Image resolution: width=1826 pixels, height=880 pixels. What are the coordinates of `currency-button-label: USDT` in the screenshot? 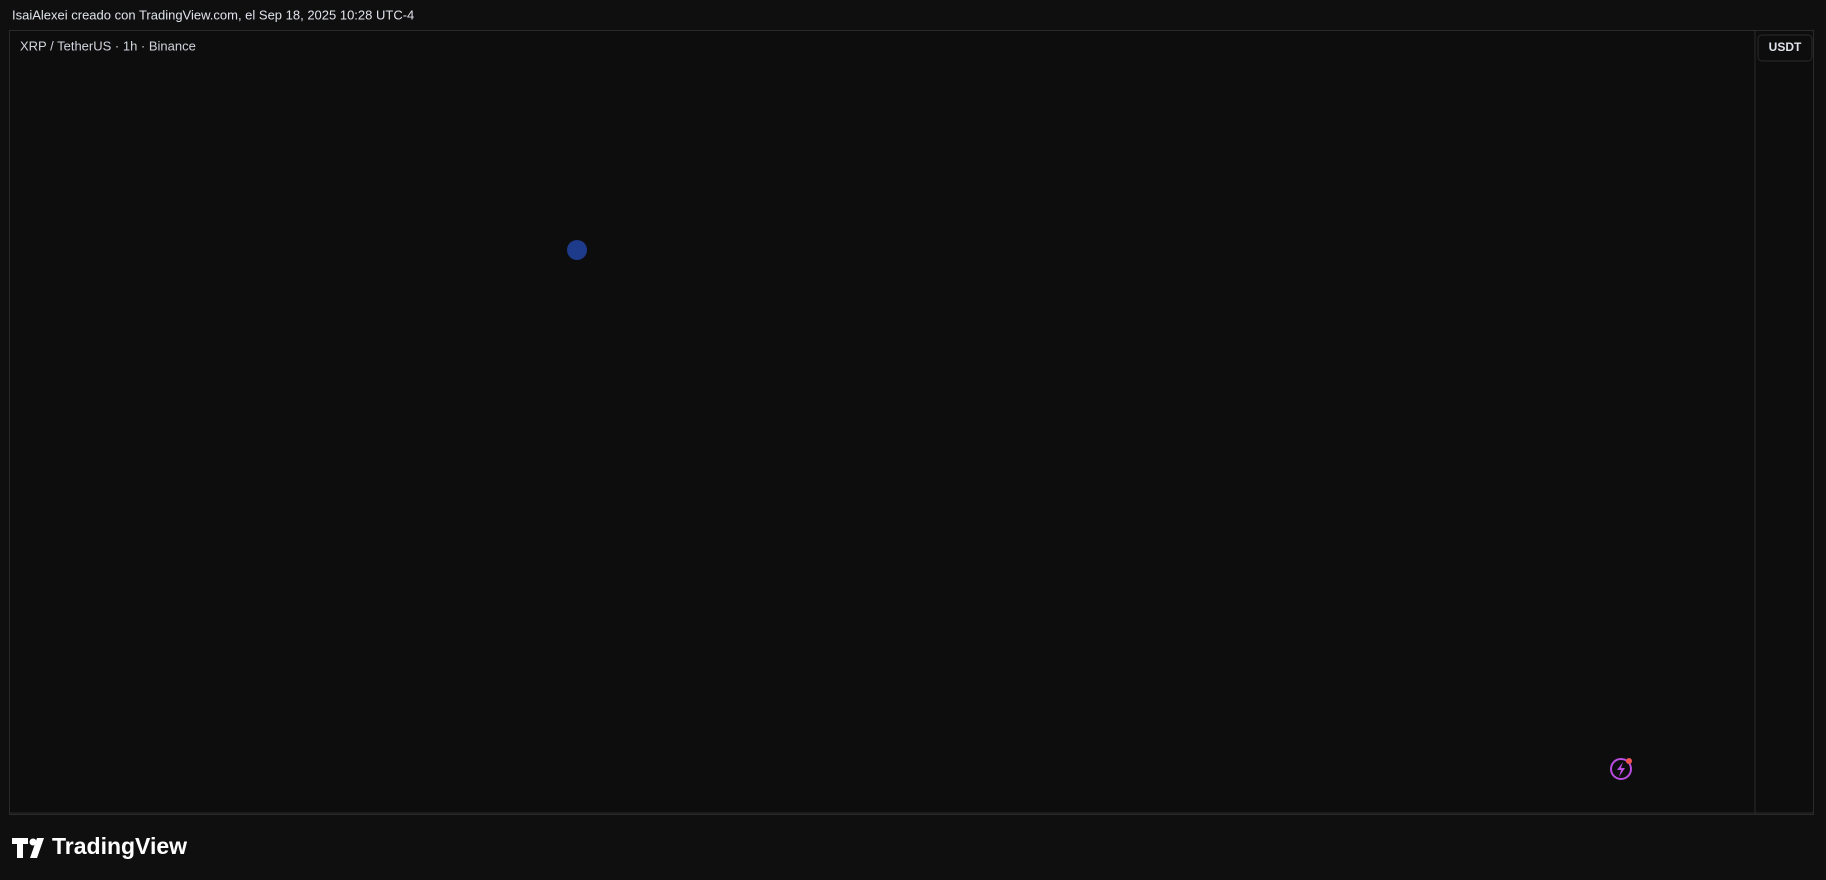 It's located at (1785, 47).